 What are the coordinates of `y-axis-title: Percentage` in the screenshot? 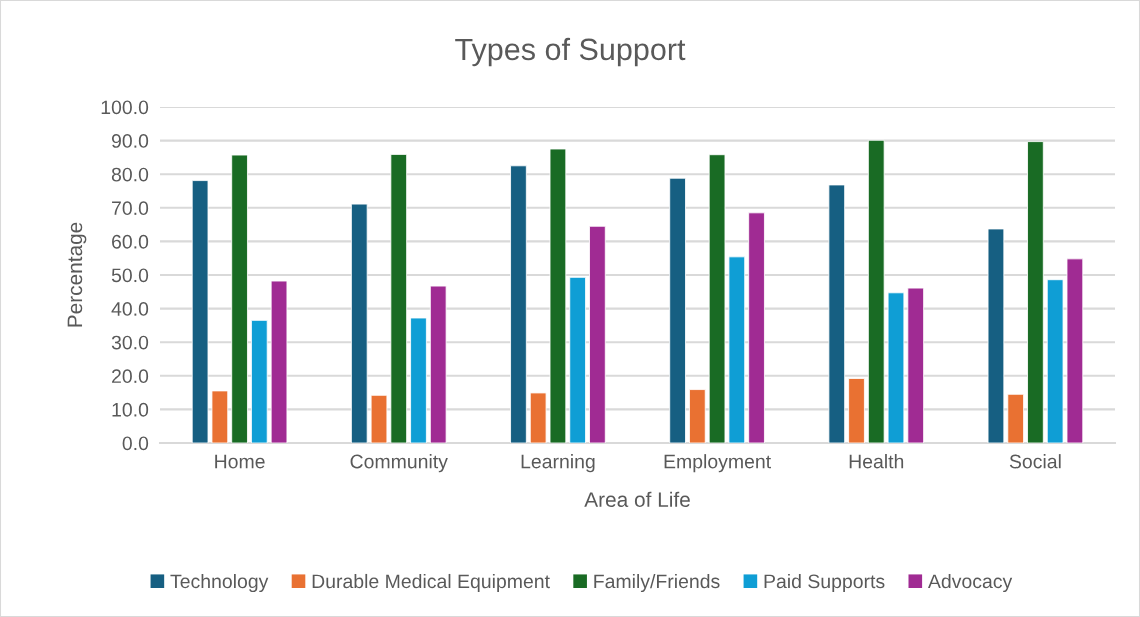 It's located at (77, 274).